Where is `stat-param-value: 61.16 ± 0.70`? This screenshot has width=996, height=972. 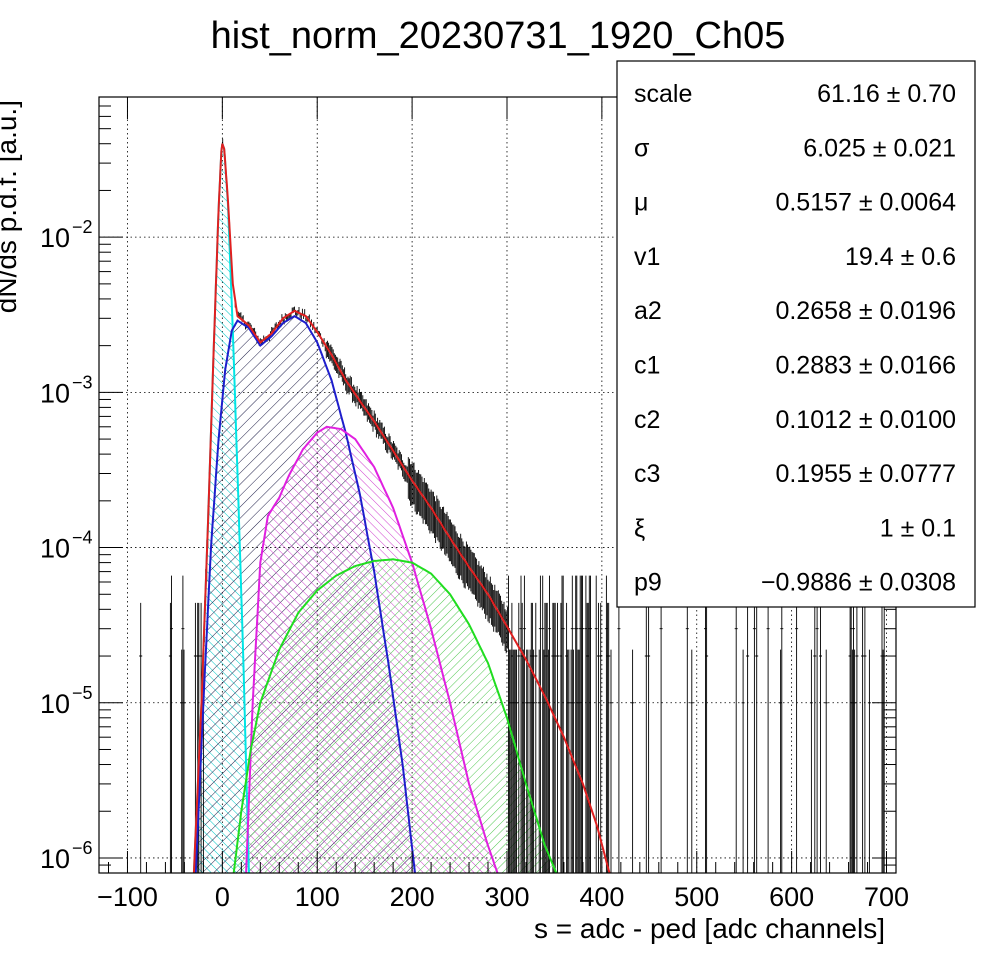 stat-param-value: 61.16 ± 0.70 is located at coordinates (886, 94).